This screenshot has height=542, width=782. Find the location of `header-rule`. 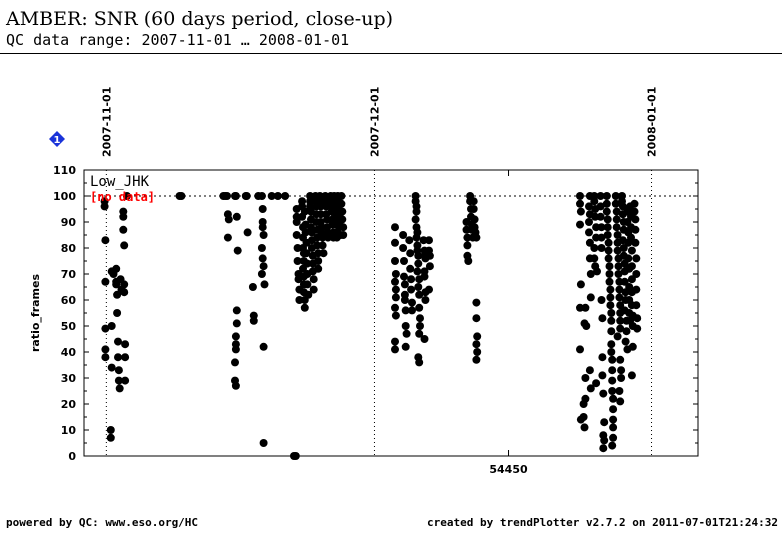

header-rule is located at coordinates (391, 53).